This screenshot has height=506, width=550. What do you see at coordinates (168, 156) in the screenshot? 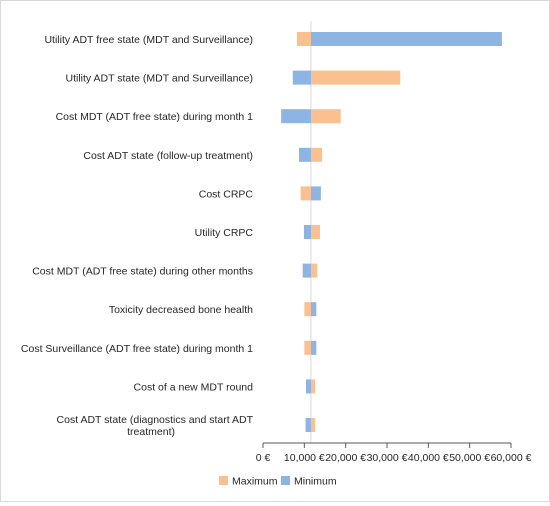
I see `category-label-4: Cost ADT state (follow-up treatment)` at bounding box center [168, 156].